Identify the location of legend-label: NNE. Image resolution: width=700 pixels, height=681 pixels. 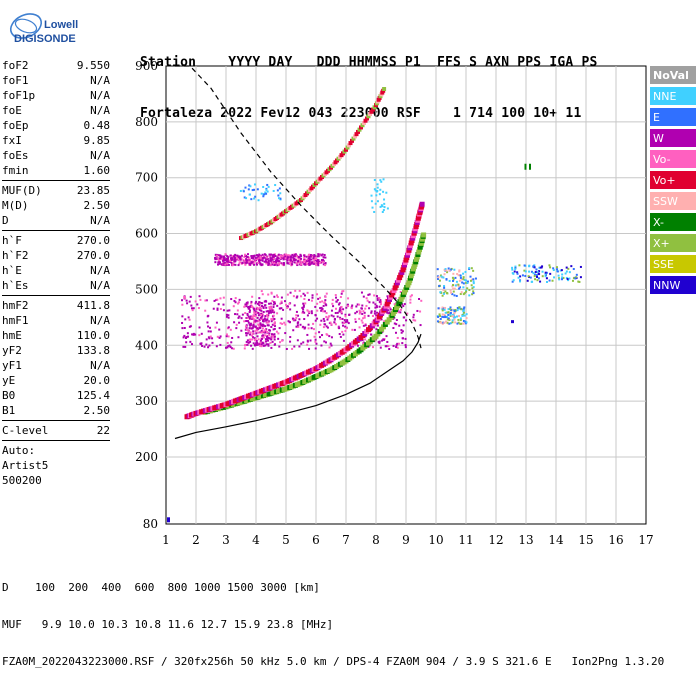
(664, 96).